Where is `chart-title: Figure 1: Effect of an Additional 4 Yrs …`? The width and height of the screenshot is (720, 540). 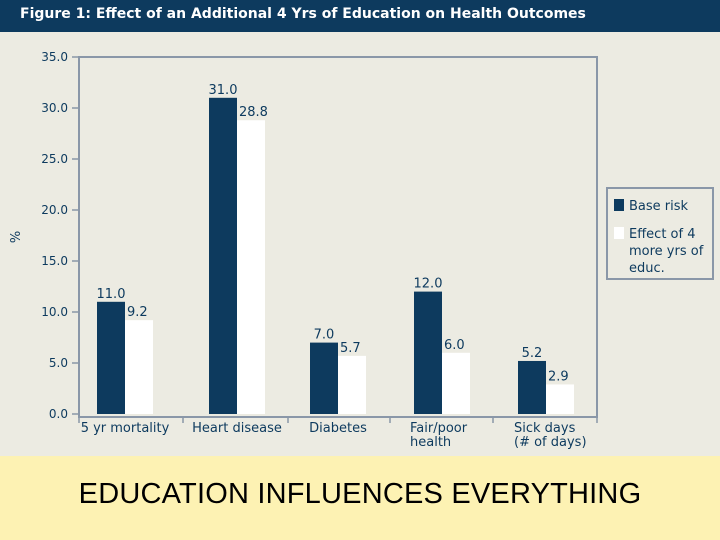
chart-title: Figure 1: Effect of an Additional 4 Yrs … is located at coordinates (360, 16).